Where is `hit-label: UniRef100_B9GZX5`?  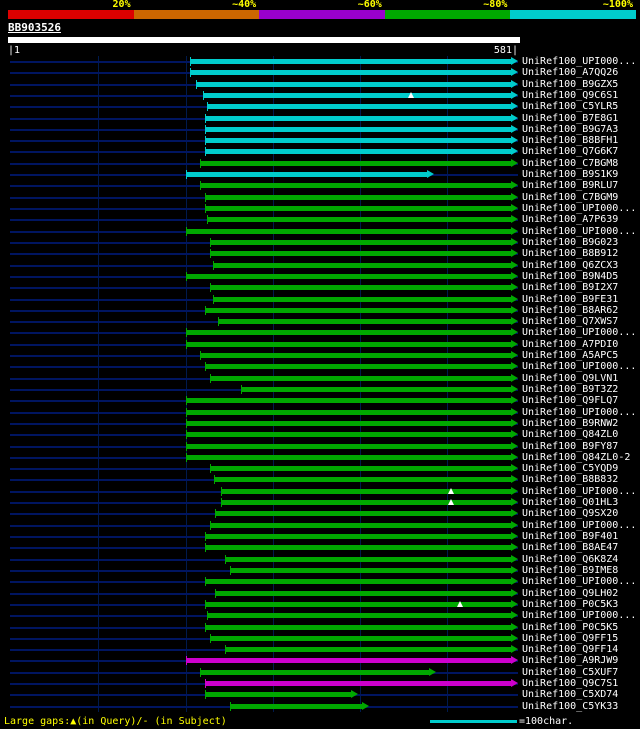 hit-label: UniRef100_B9GZX5 is located at coordinates (570, 84).